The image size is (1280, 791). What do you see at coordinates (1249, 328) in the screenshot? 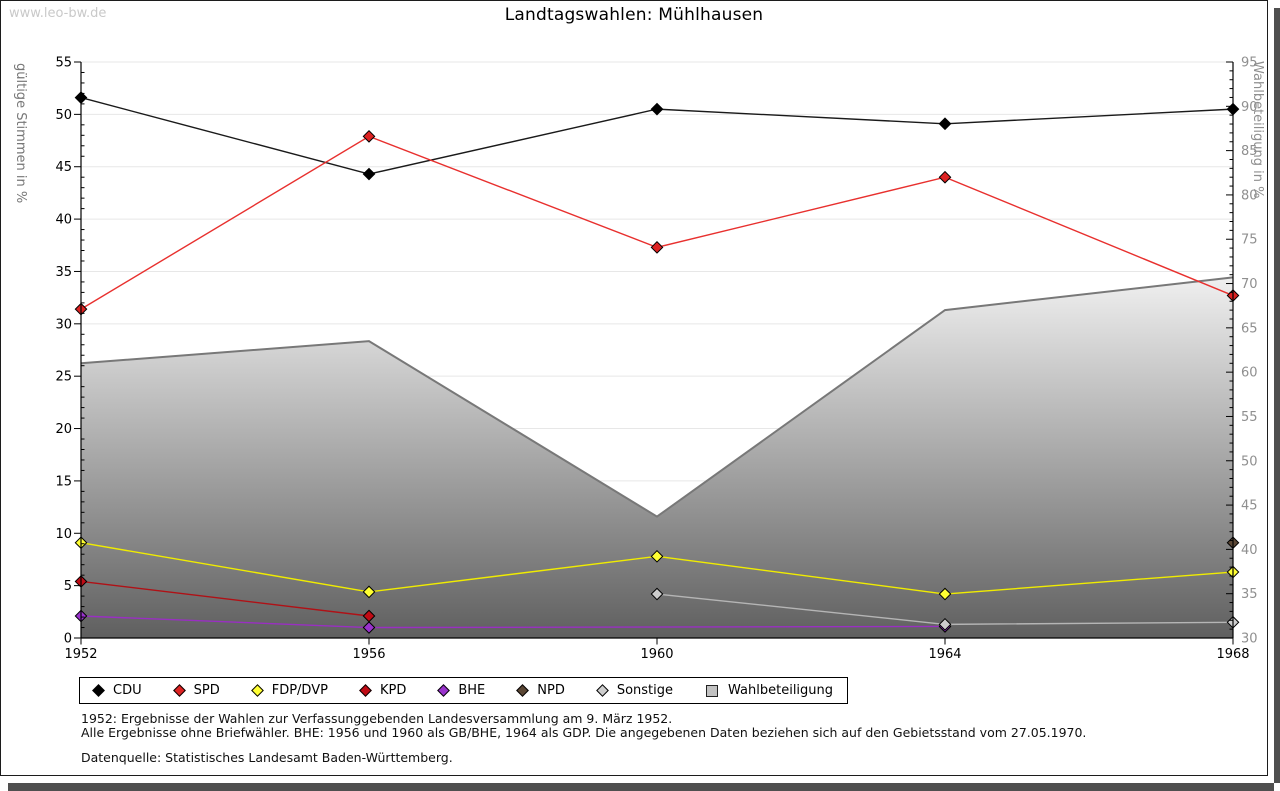
I see `svg-text: 65` at bounding box center [1249, 328].